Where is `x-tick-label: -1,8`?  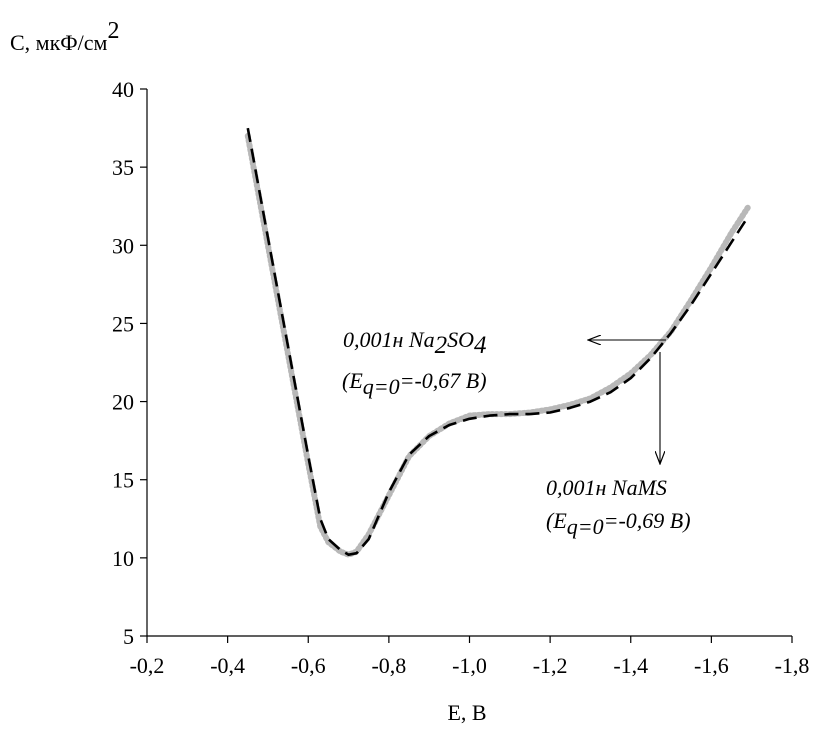
x-tick-label: -1,8 is located at coordinates (792, 665).